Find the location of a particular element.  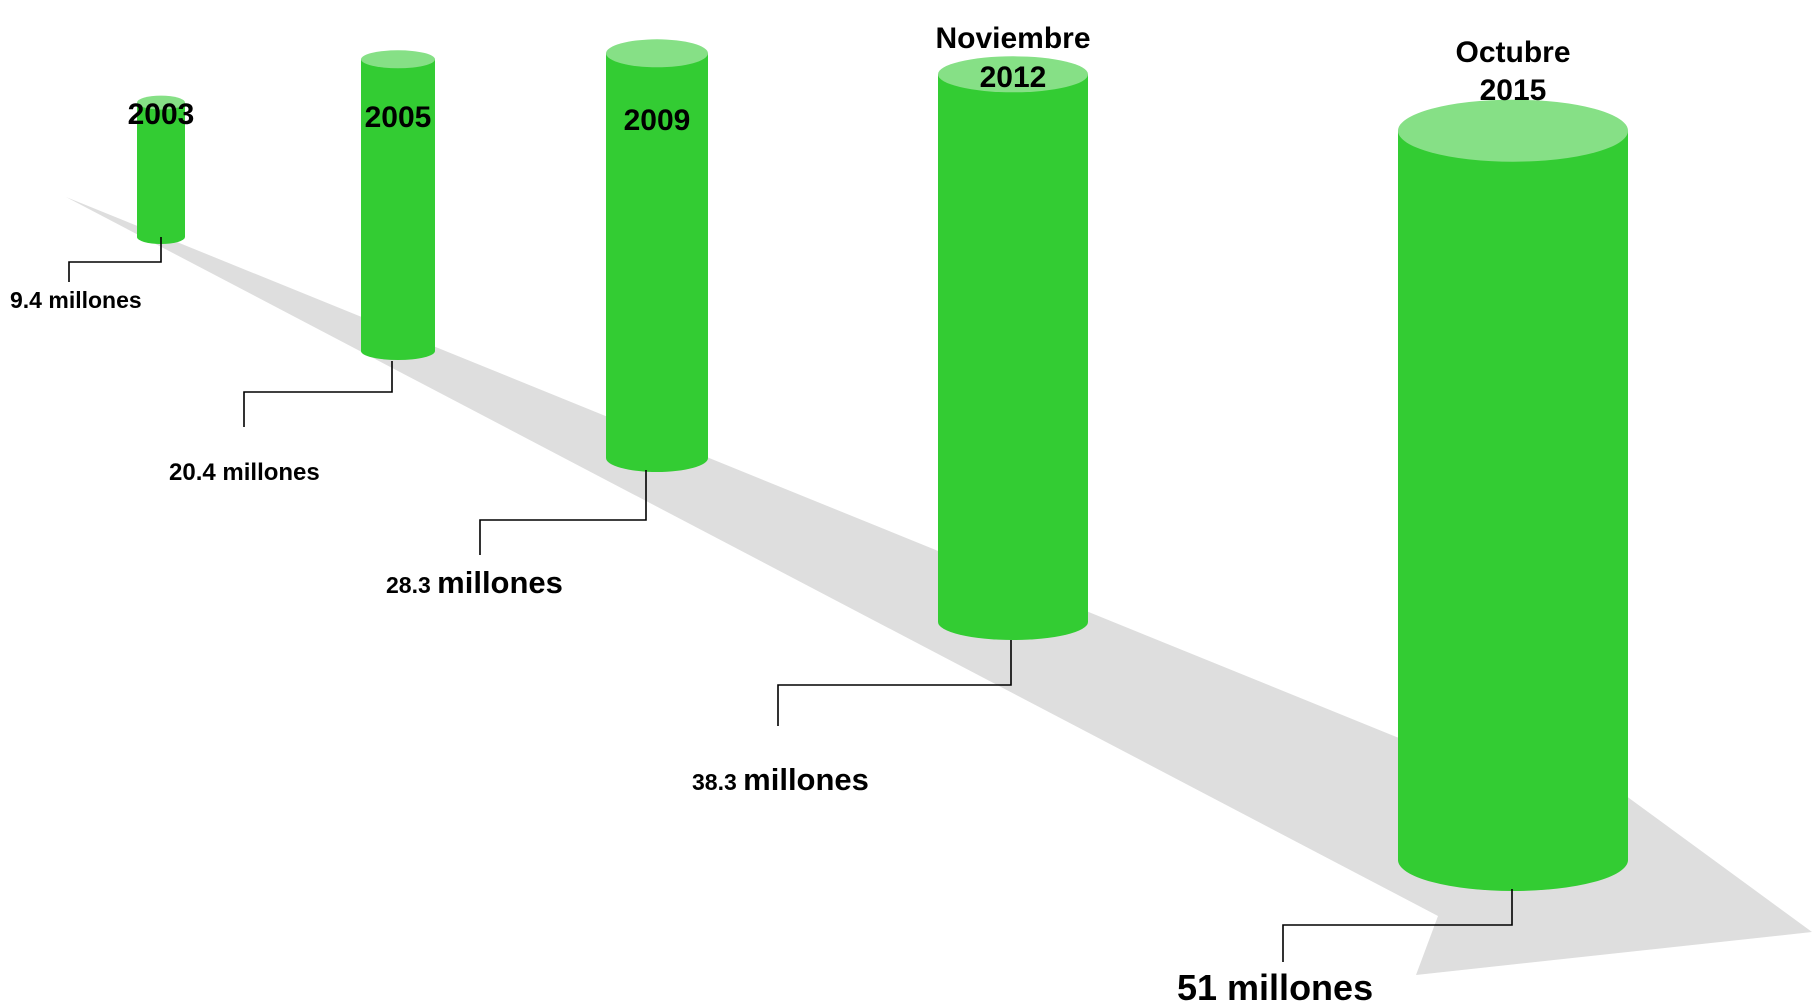

period-label: 2009 is located at coordinates (657, 120).